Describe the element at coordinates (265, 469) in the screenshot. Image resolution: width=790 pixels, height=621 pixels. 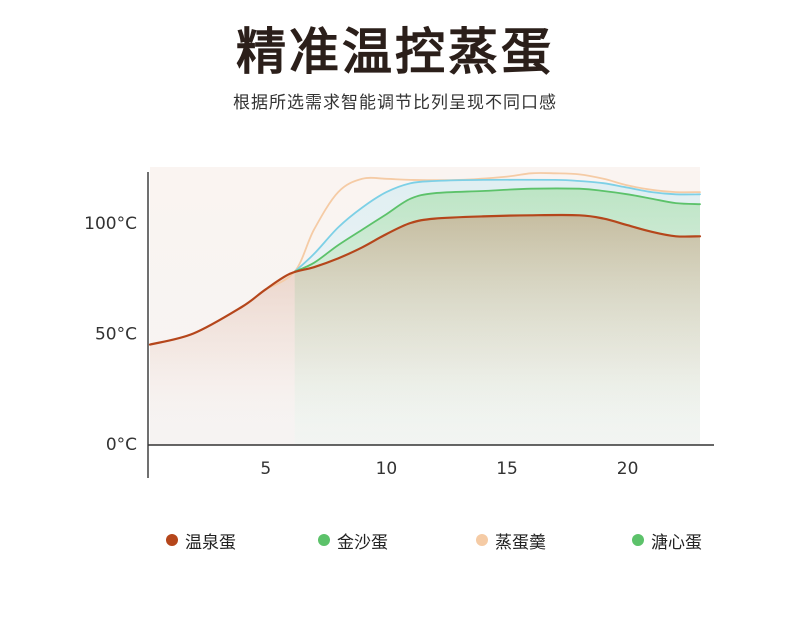
I see `x-tick-label: 5` at that location.